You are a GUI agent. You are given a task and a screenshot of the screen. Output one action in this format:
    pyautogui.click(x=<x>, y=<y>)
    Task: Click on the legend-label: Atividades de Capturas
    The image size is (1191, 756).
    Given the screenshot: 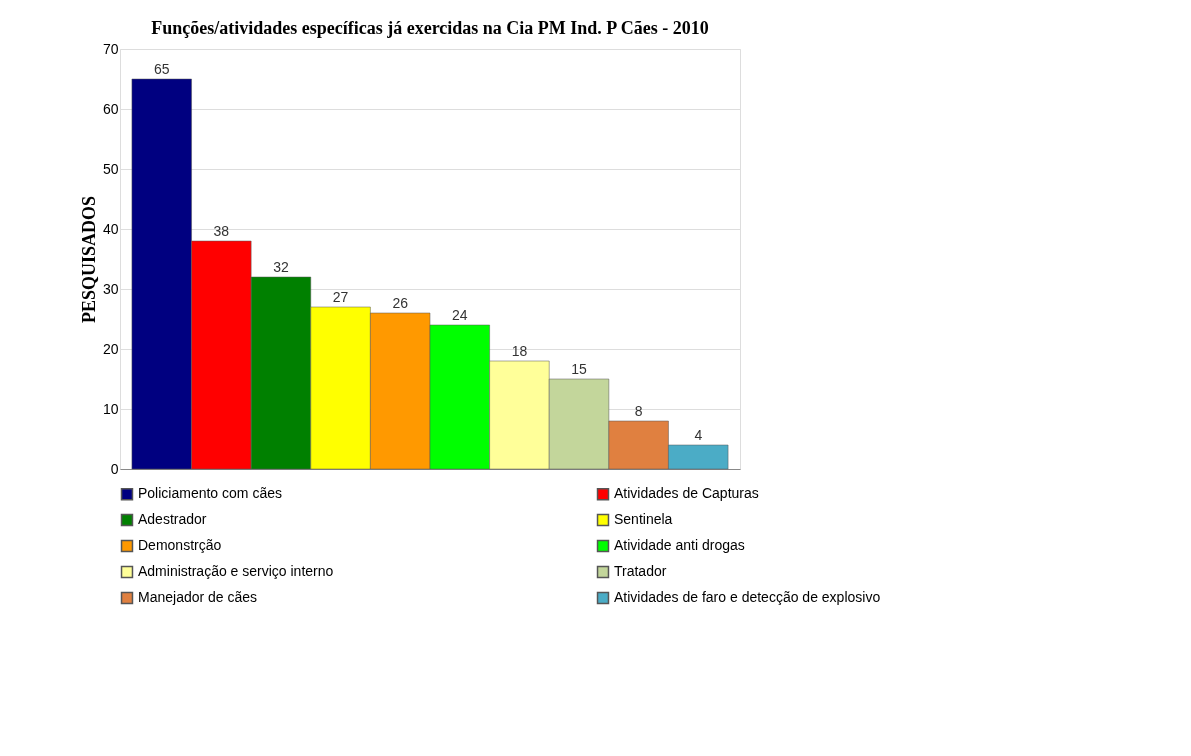 What is the action you would take?
    pyautogui.click(x=686, y=493)
    